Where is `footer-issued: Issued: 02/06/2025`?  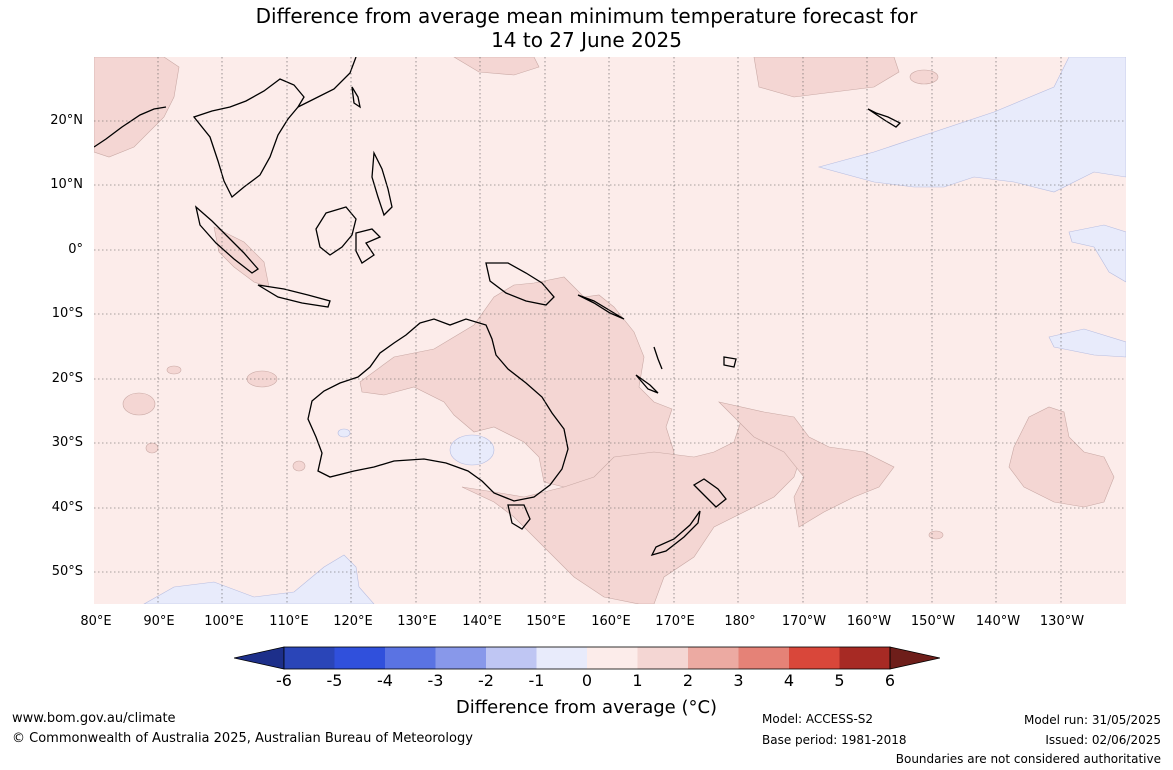
footer-issued: Issued: 02/06/2025 is located at coordinates (1103, 740).